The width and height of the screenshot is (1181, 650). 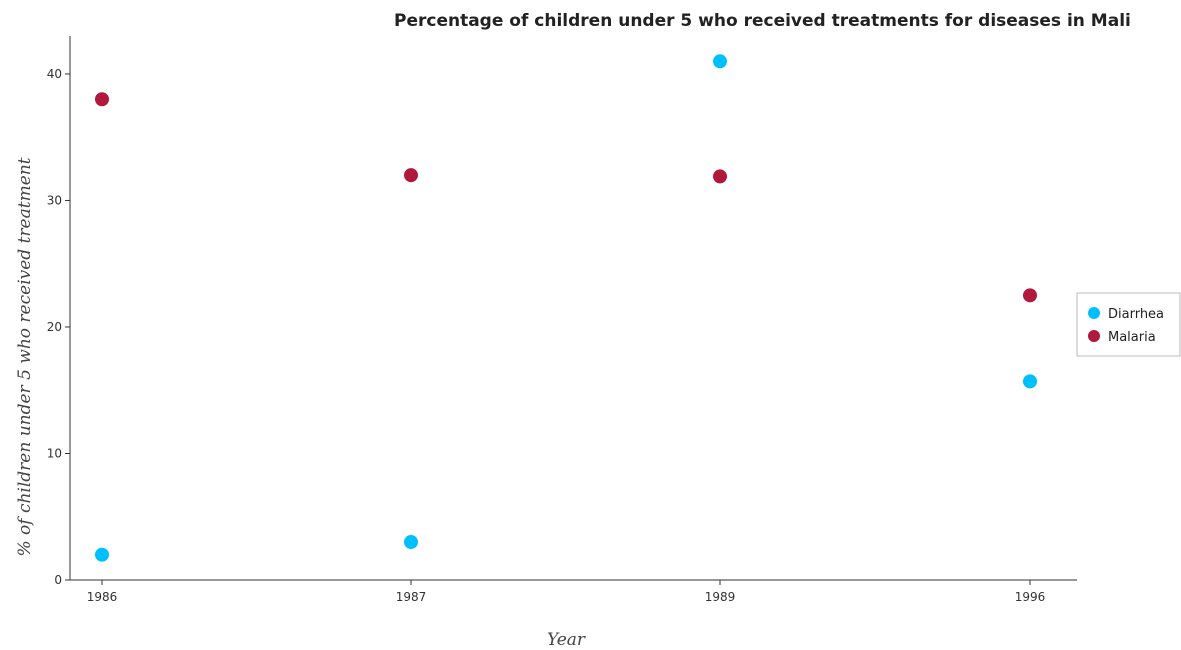 I want to click on y-tick-label: 20, so click(x=54, y=327).